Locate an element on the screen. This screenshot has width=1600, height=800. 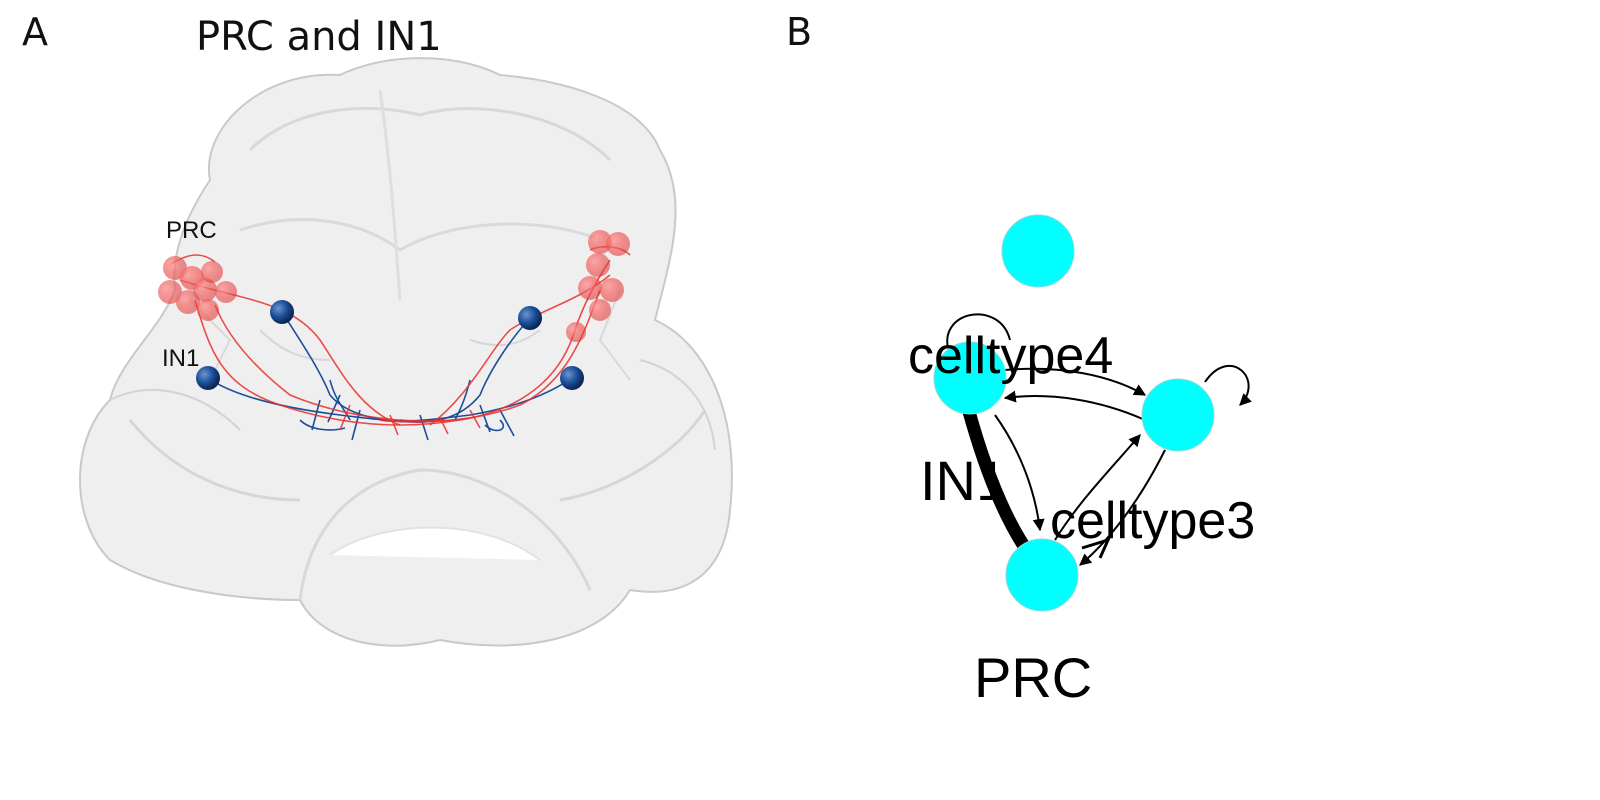
node-label-celltype3: celltype3 is located at coordinates (1152, 521).